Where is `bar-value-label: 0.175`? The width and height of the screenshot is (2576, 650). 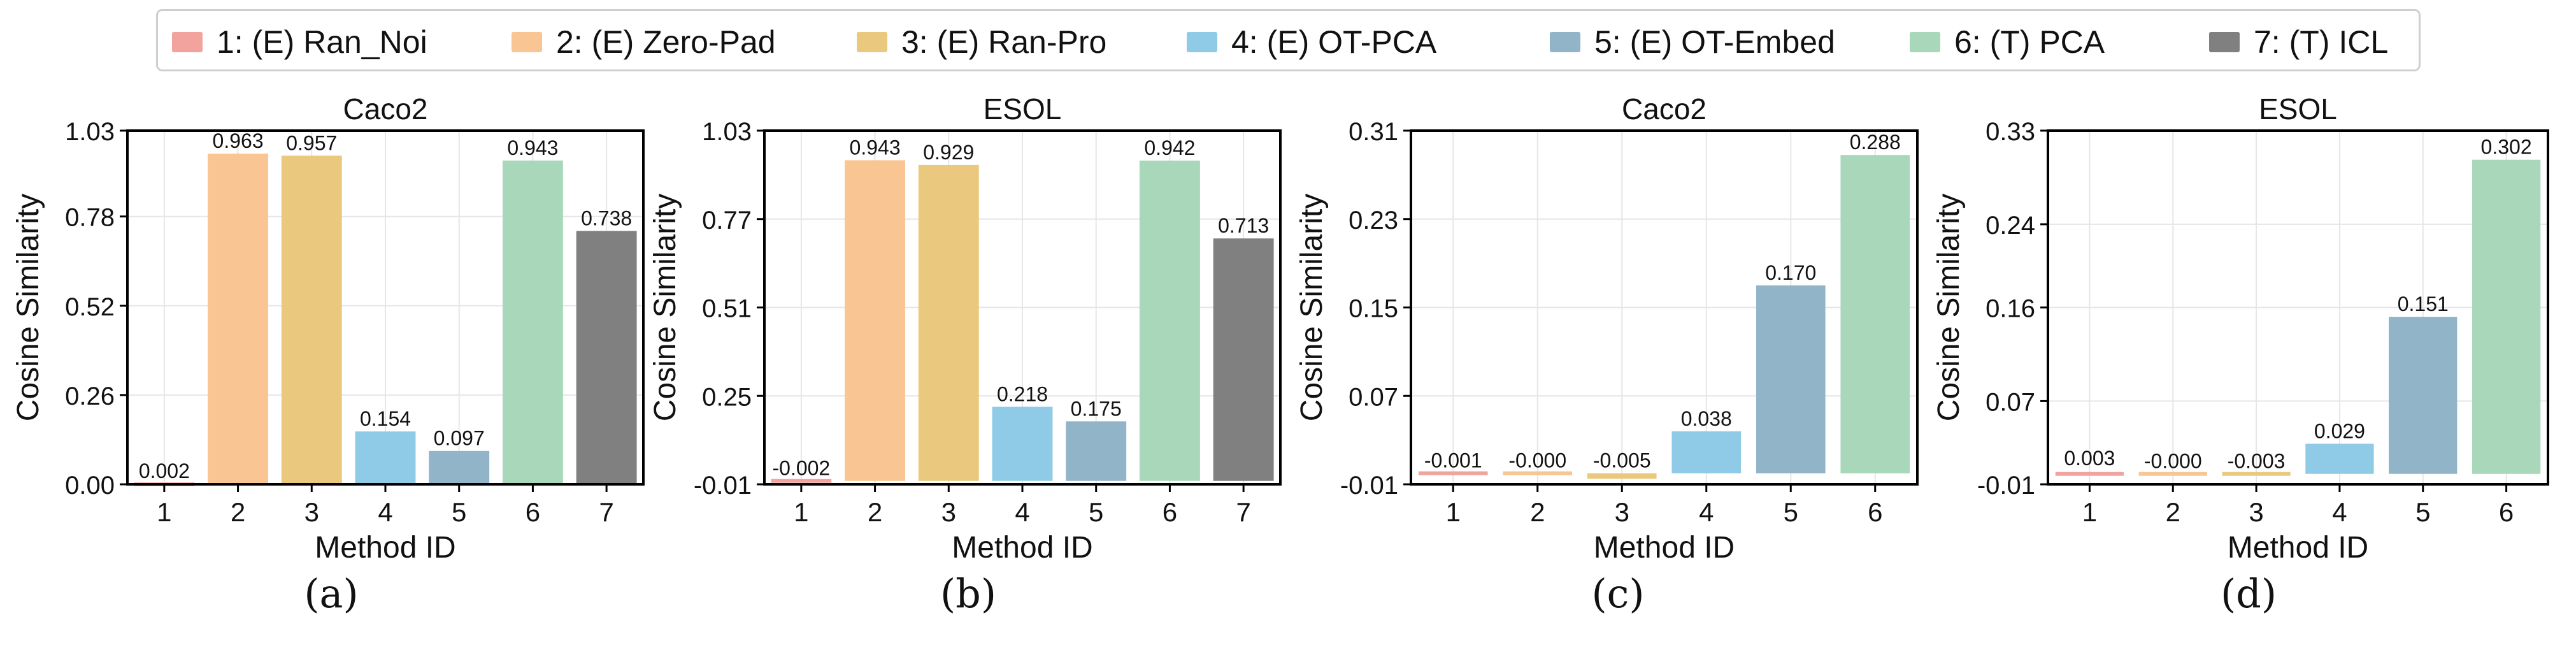
bar-value-label: 0.175 is located at coordinates (1096, 408).